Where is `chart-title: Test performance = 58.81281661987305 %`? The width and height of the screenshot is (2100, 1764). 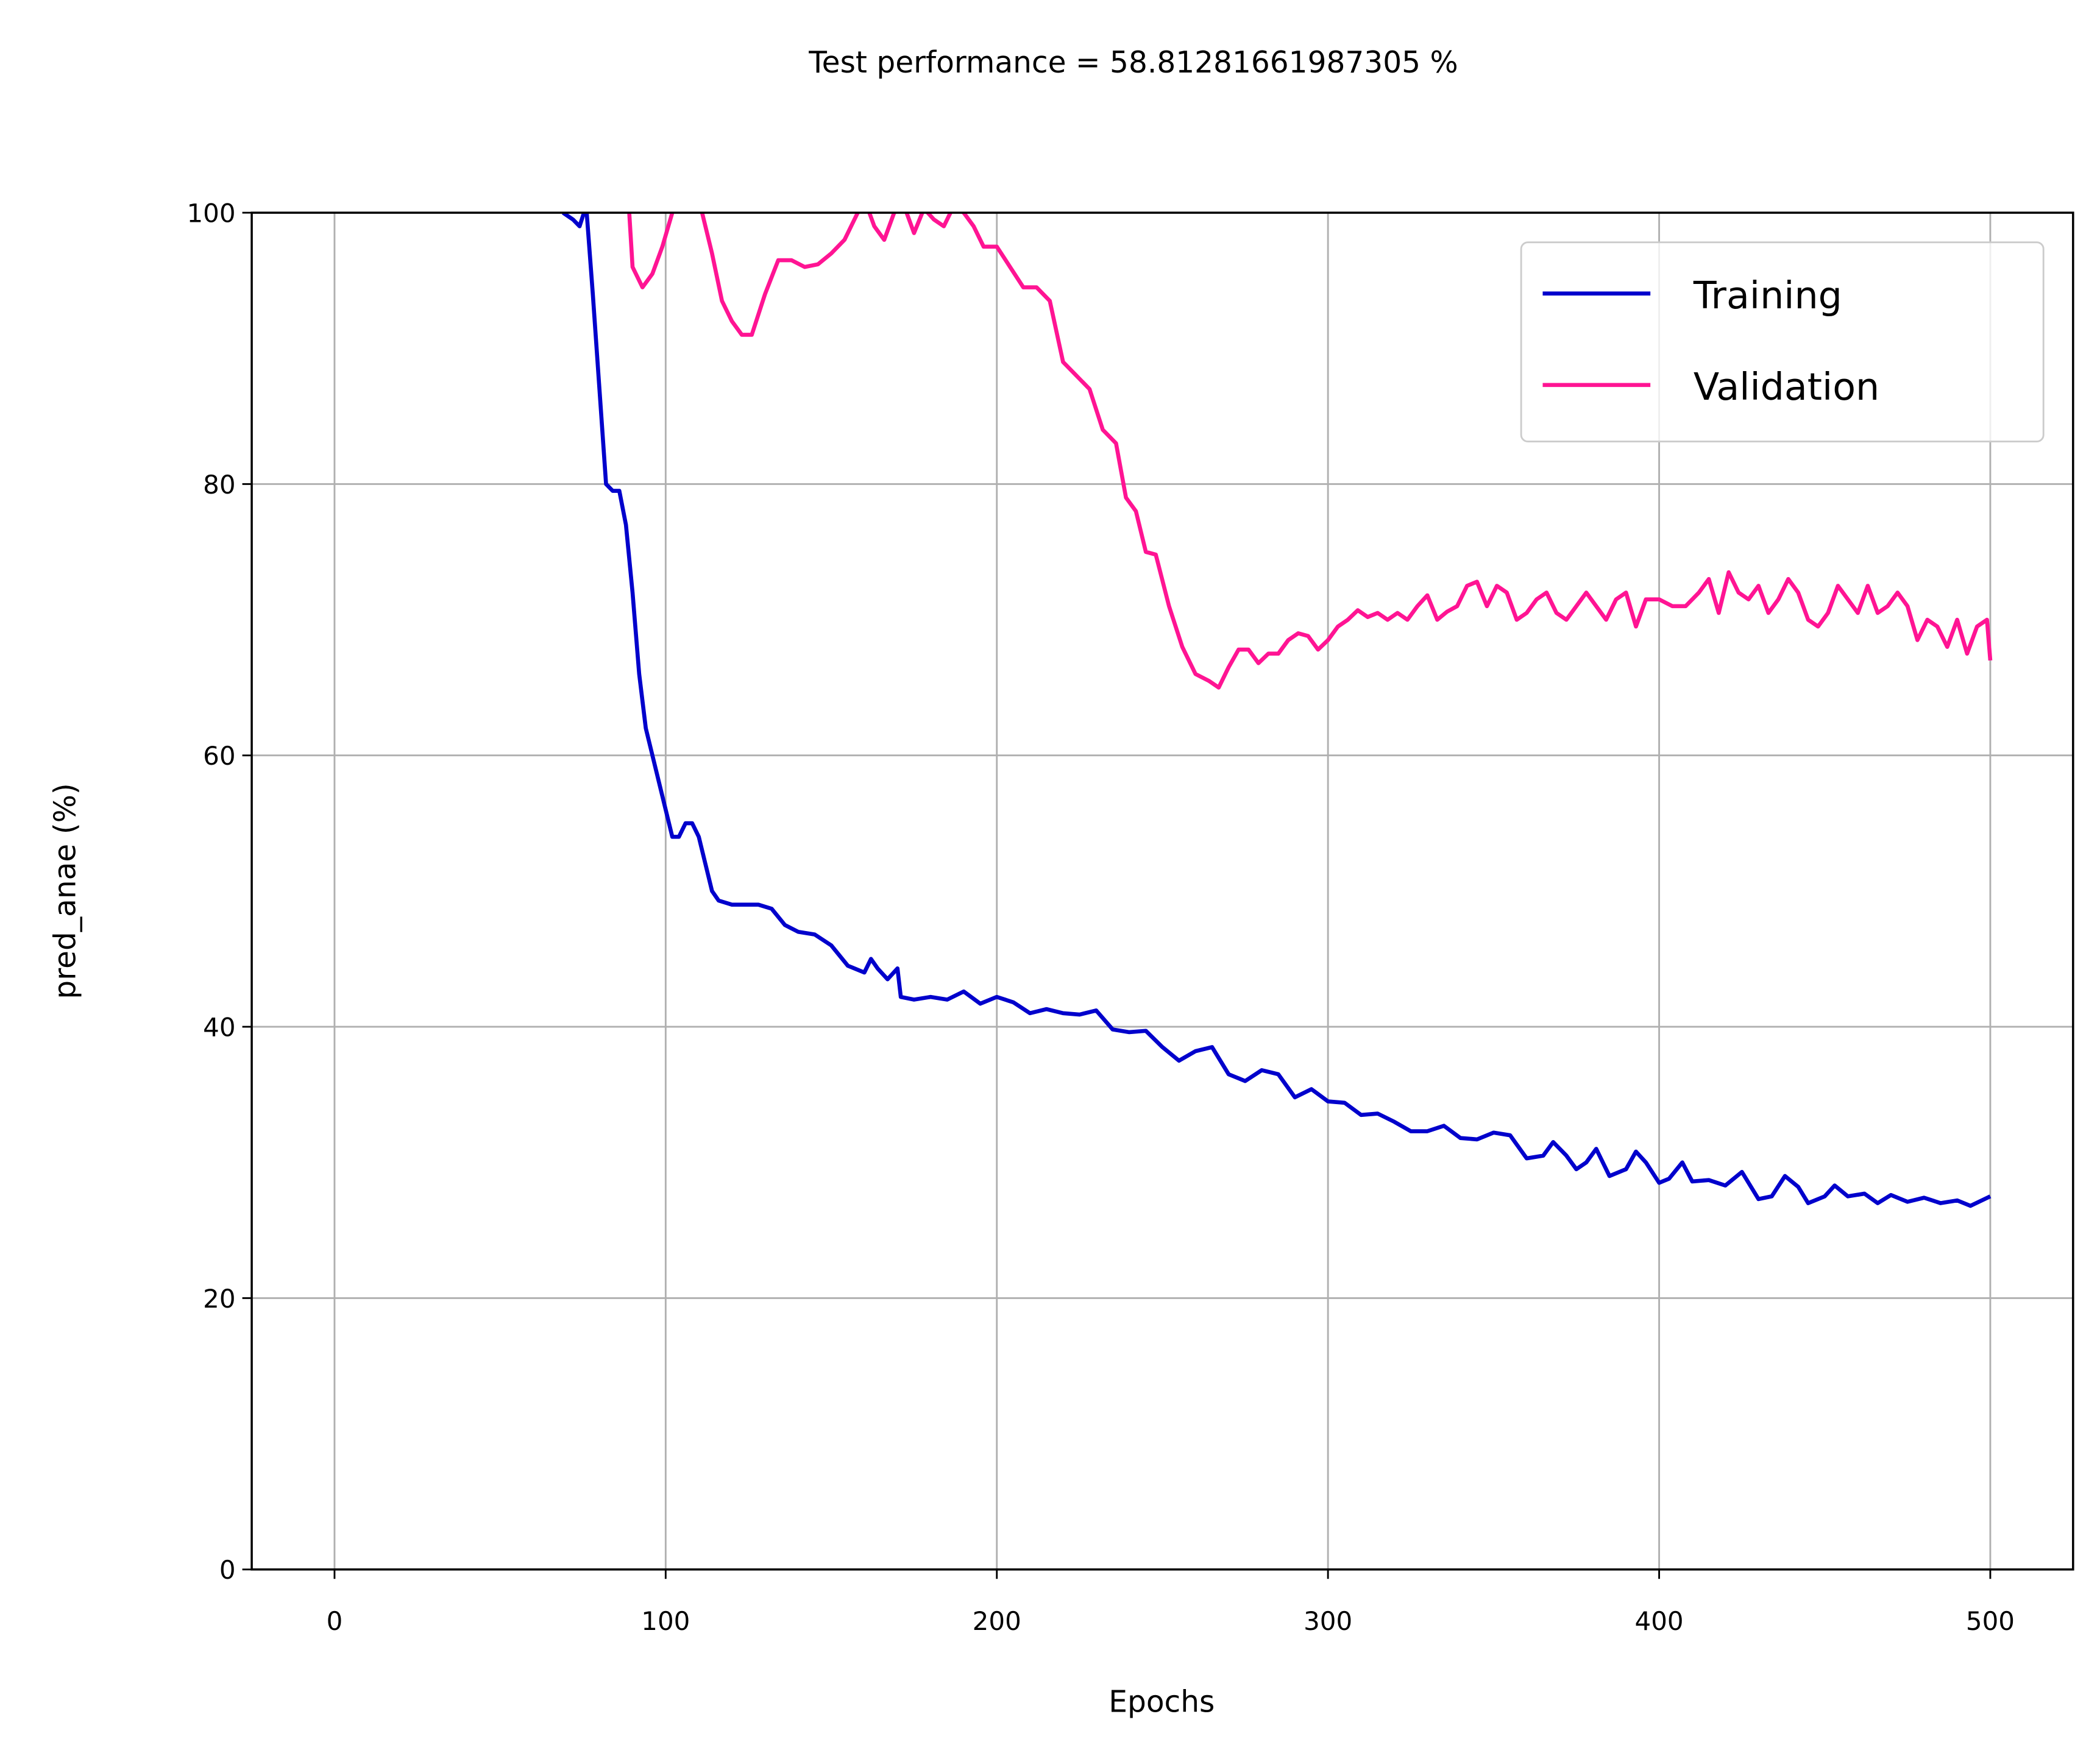 chart-title: Test performance = 58.81281661987305 % is located at coordinates (1133, 63).